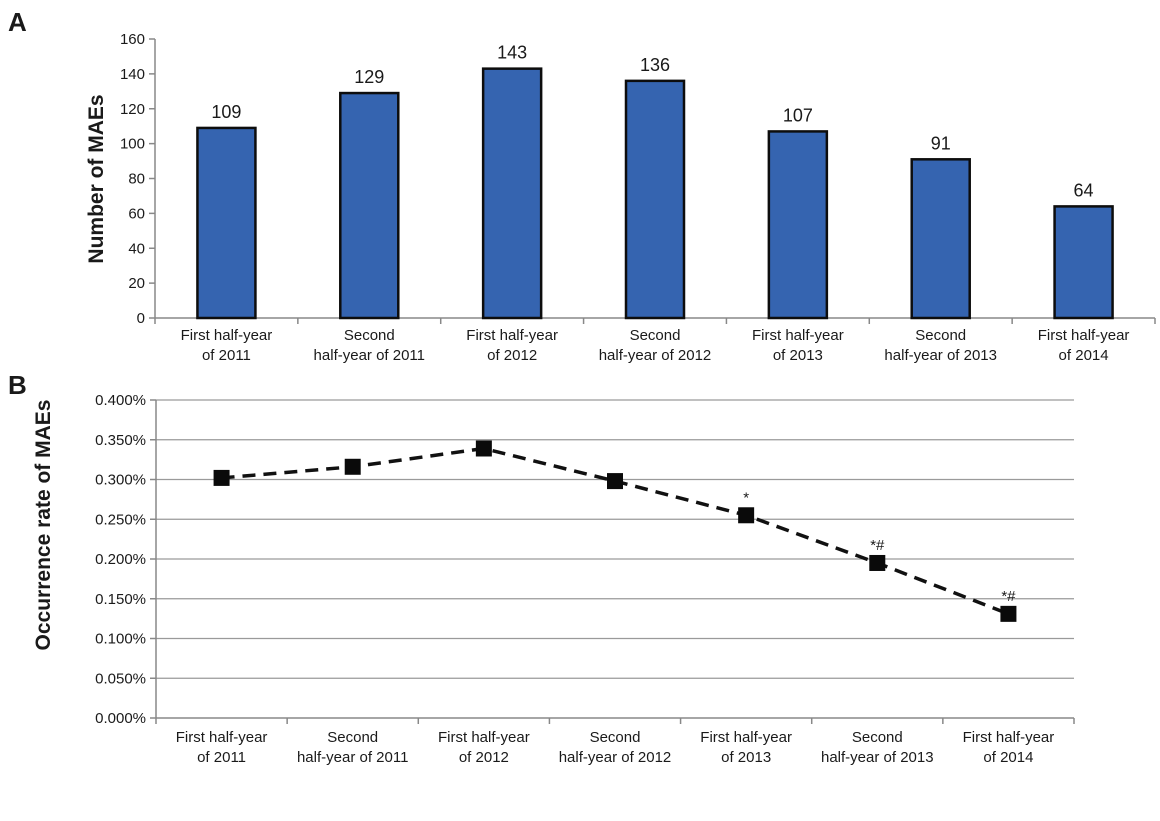 The height and width of the screenshot is (821, 1160). What do you see at coordinates (96, 178) in the screenshot?
I see `chart-a-y-axis-label: Number of MAEs` at bounding box center [96, 178].